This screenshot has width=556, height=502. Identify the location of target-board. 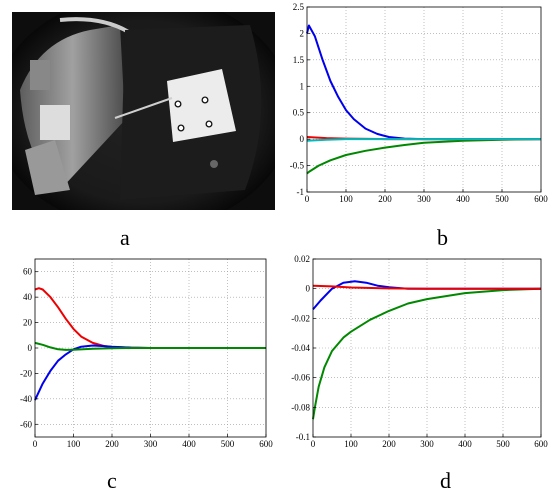
(201, 105).